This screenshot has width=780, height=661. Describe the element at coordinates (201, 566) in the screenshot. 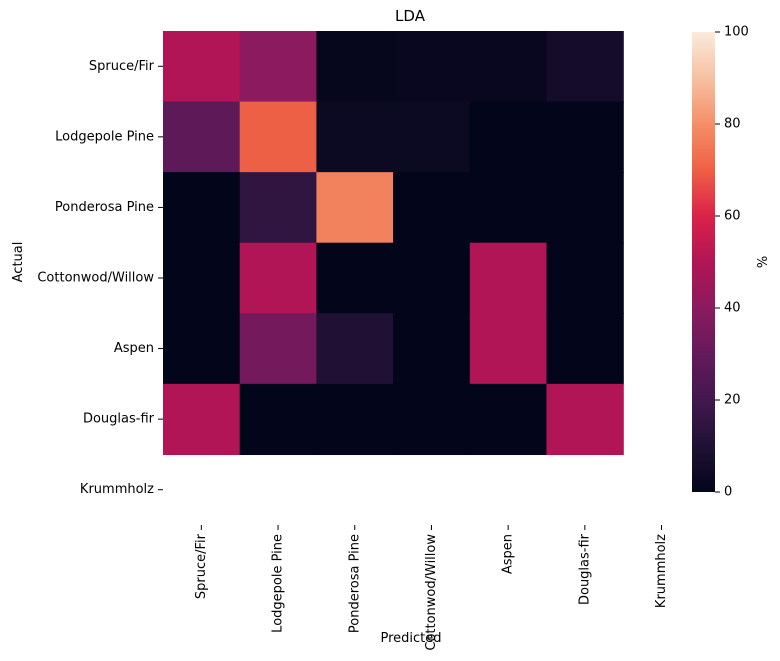

I see `x-tick-label: Spruce/Fir` at that location.